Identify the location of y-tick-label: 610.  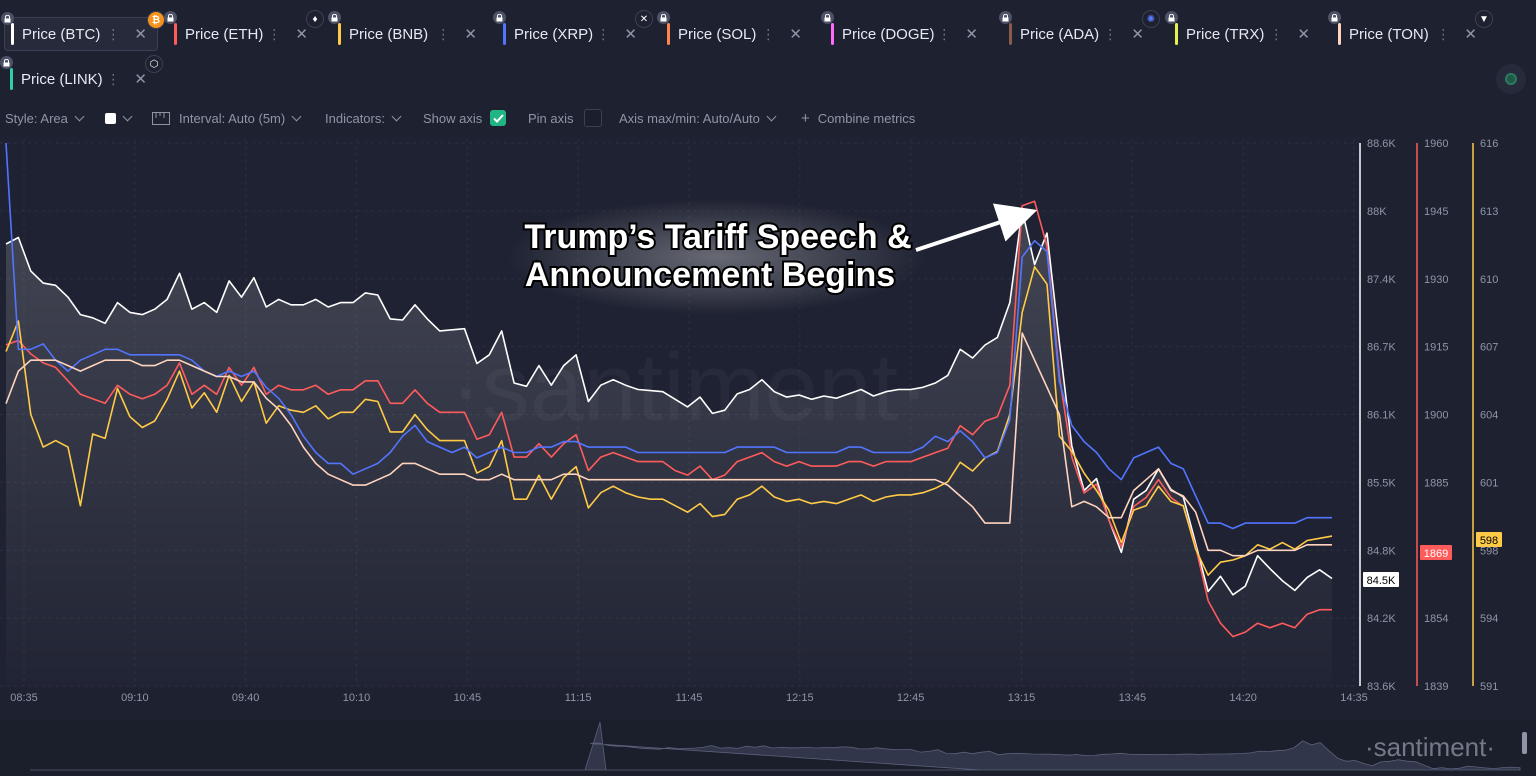
(1489, 280).